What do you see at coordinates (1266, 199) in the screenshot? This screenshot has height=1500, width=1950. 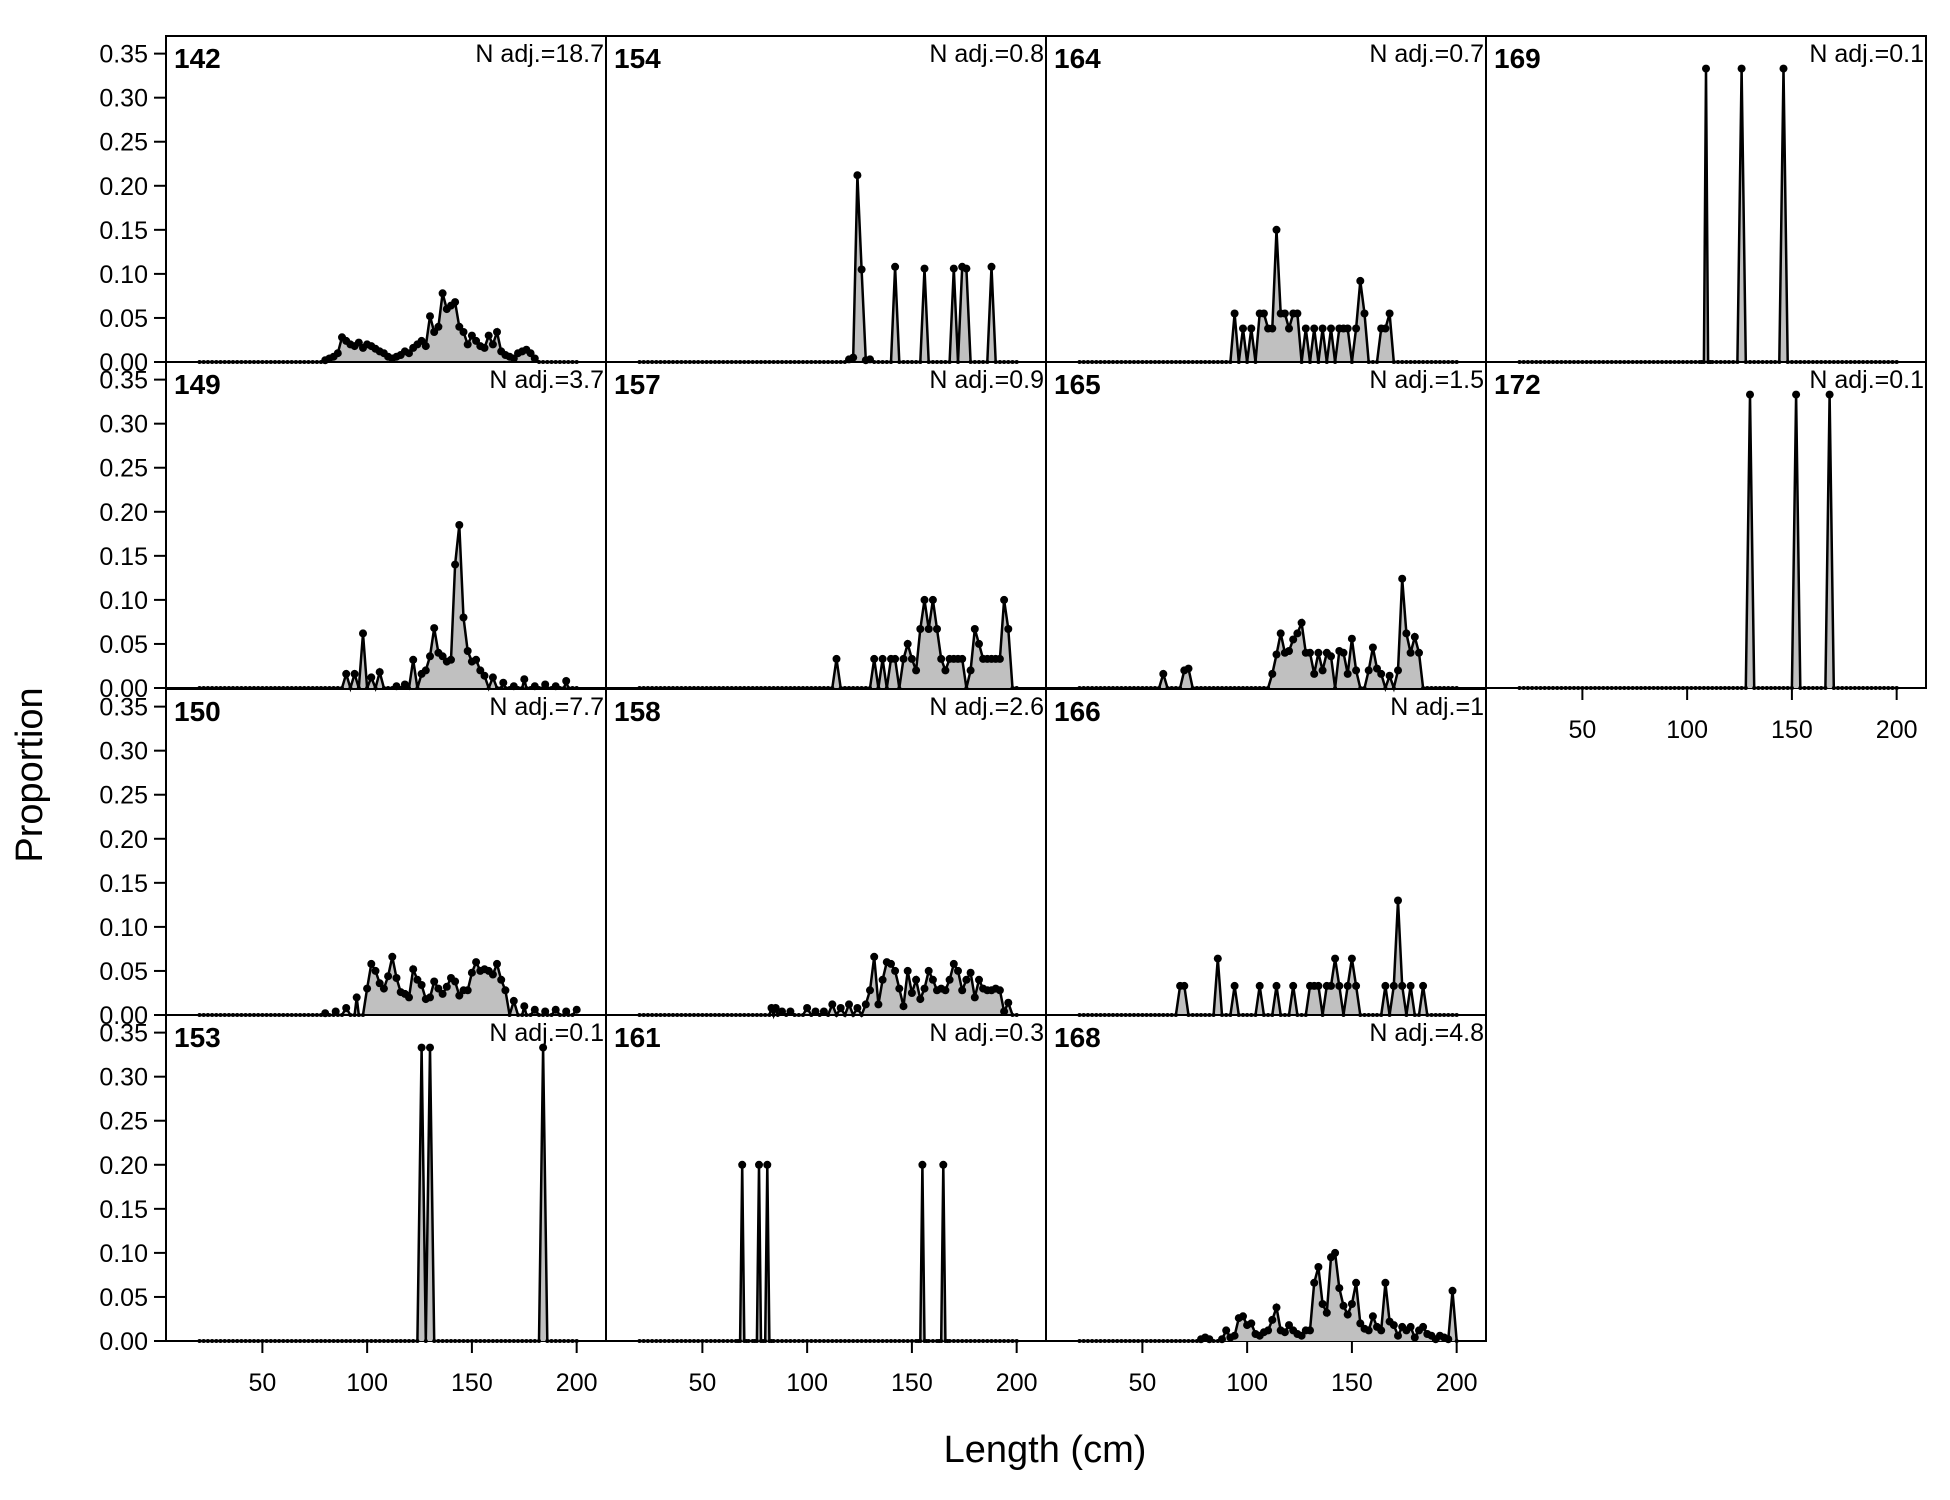 I see `panel-164: 164 N adj.=0.7` at bounding box center [1266, 199].